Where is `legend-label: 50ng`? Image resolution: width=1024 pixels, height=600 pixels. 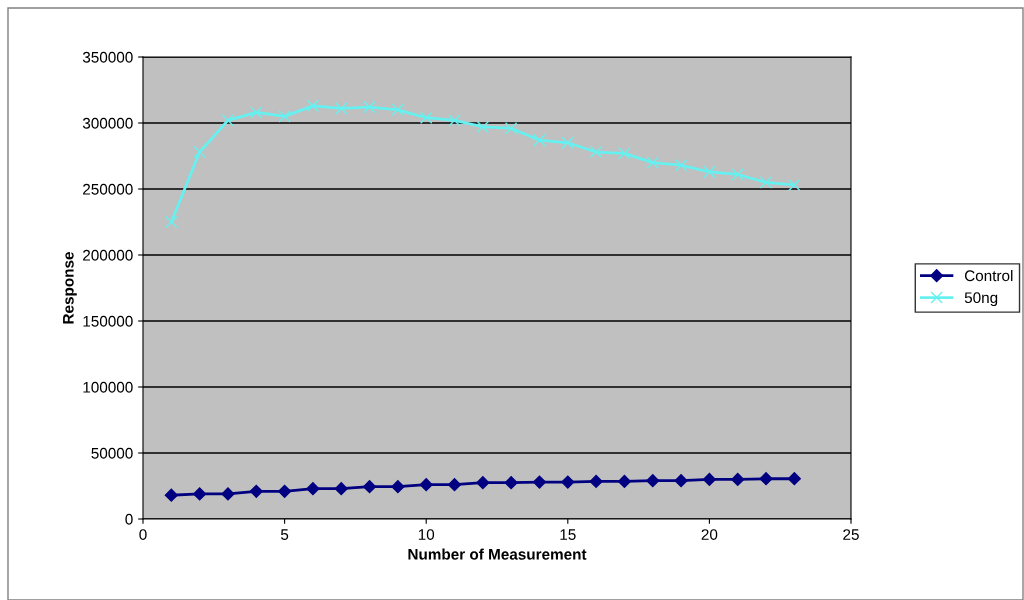
legend-label: 50ng is located at coordinates (981, 299).